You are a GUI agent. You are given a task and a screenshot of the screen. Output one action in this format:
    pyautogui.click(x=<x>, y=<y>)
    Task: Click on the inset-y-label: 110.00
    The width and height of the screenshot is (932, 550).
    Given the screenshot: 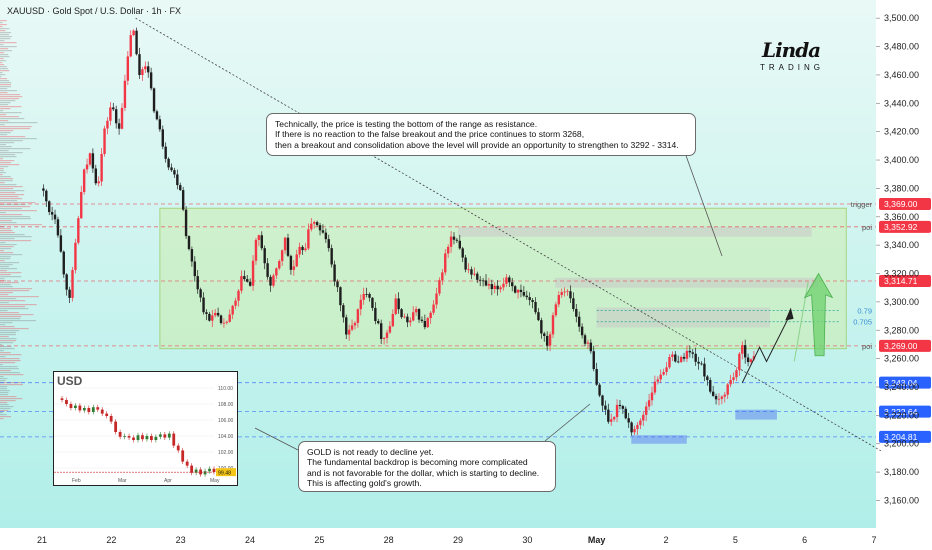 What is the action you would take?
    pyautogui.click(x=225, y=389)
    